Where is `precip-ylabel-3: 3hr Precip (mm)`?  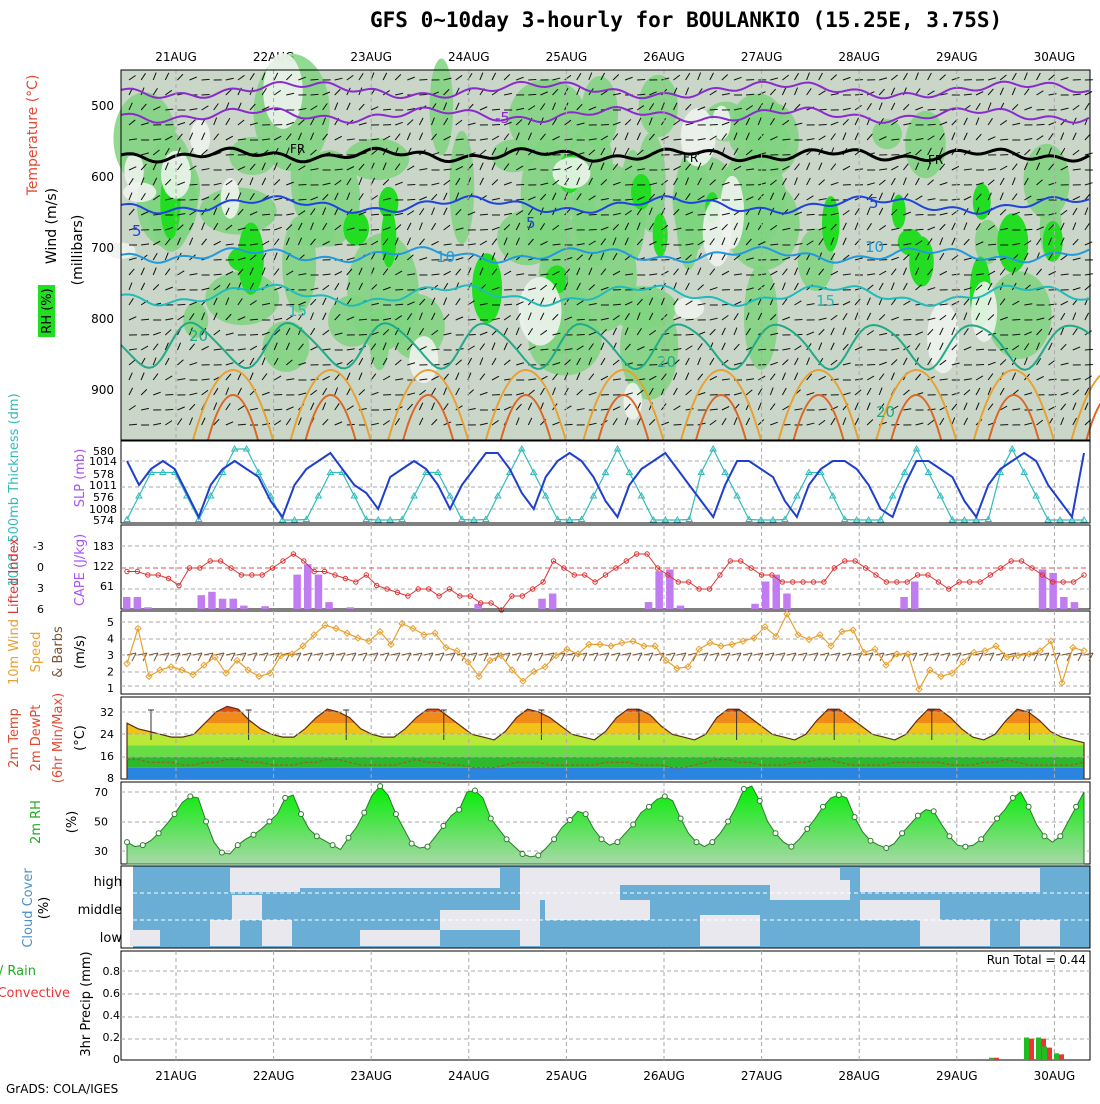 precip-ylabel-3: 3hr Precip (mm) is located at coordinates (86, 1003).